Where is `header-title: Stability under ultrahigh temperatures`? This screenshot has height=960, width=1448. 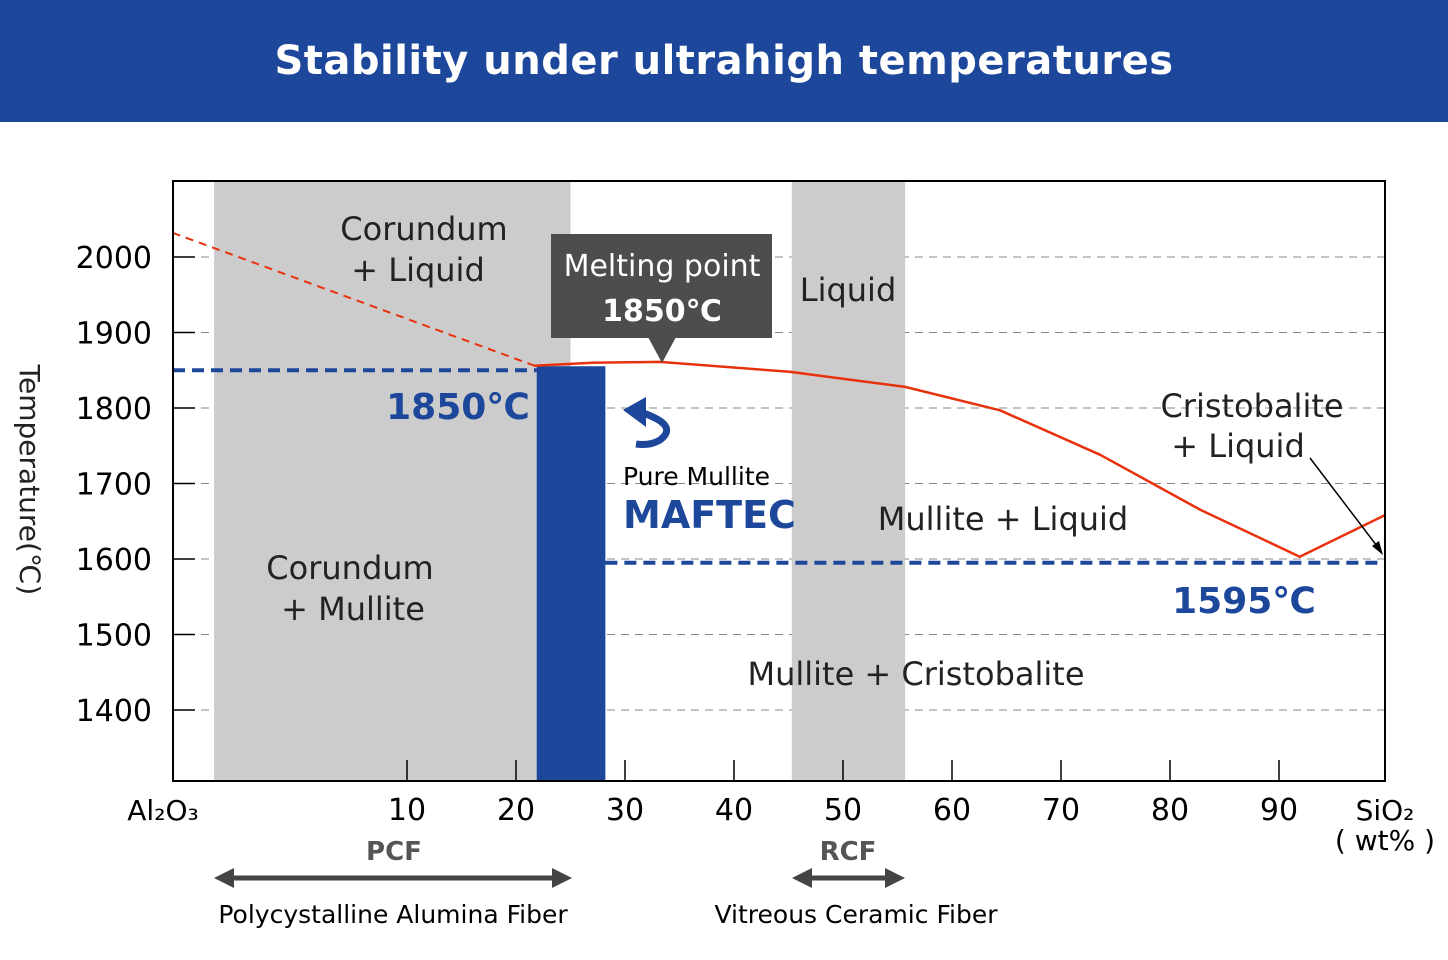
header-title: Stability under ultrahigh temperatures is located at coordinates (724, 61).